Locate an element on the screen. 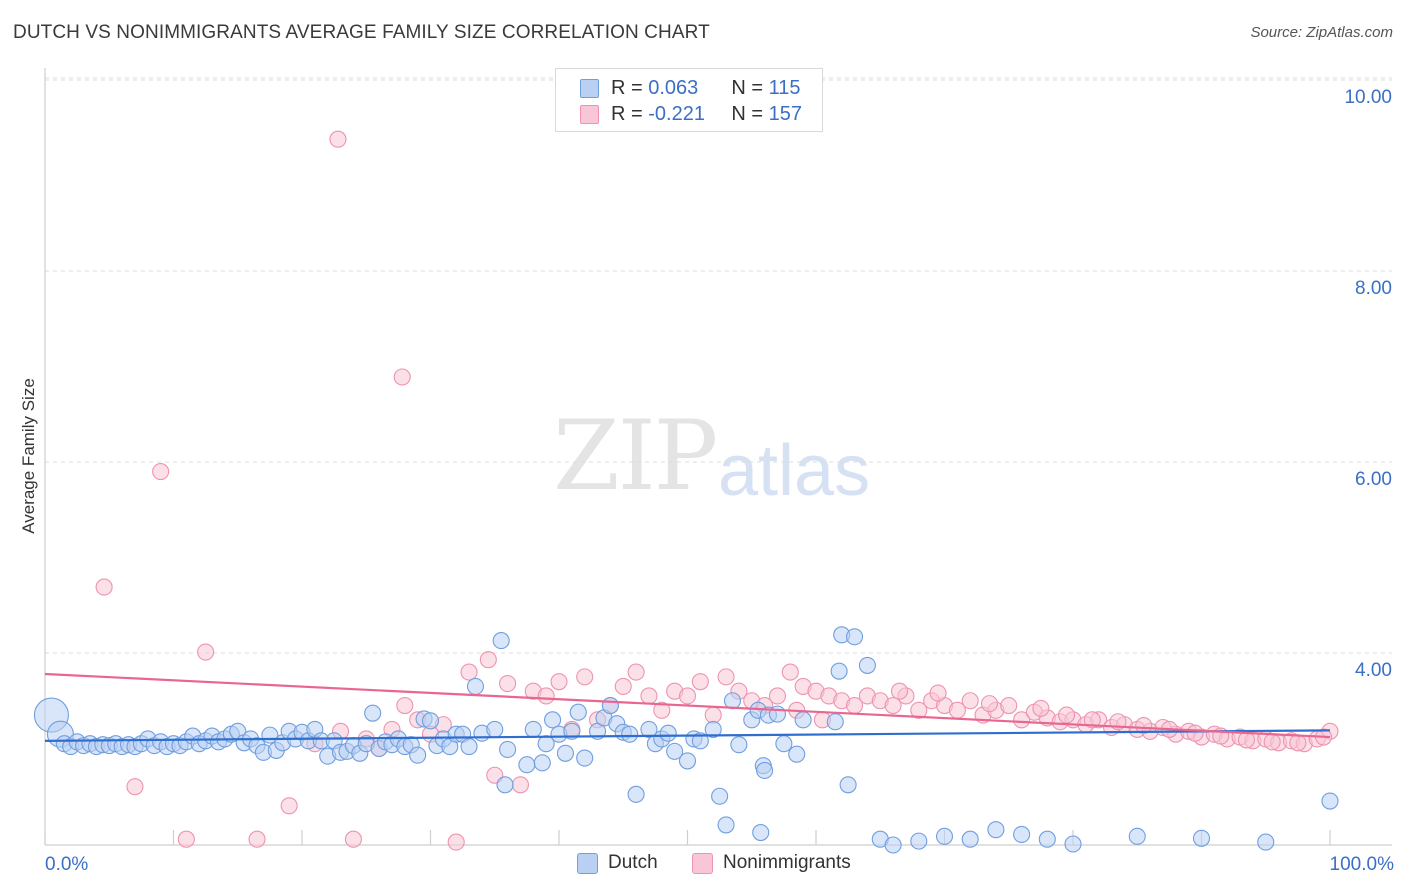 The height and width of the screenshot is (892, 1406). nonimmigrants-legend-label: Nonimmigrants is located at coordinates (787, 862).